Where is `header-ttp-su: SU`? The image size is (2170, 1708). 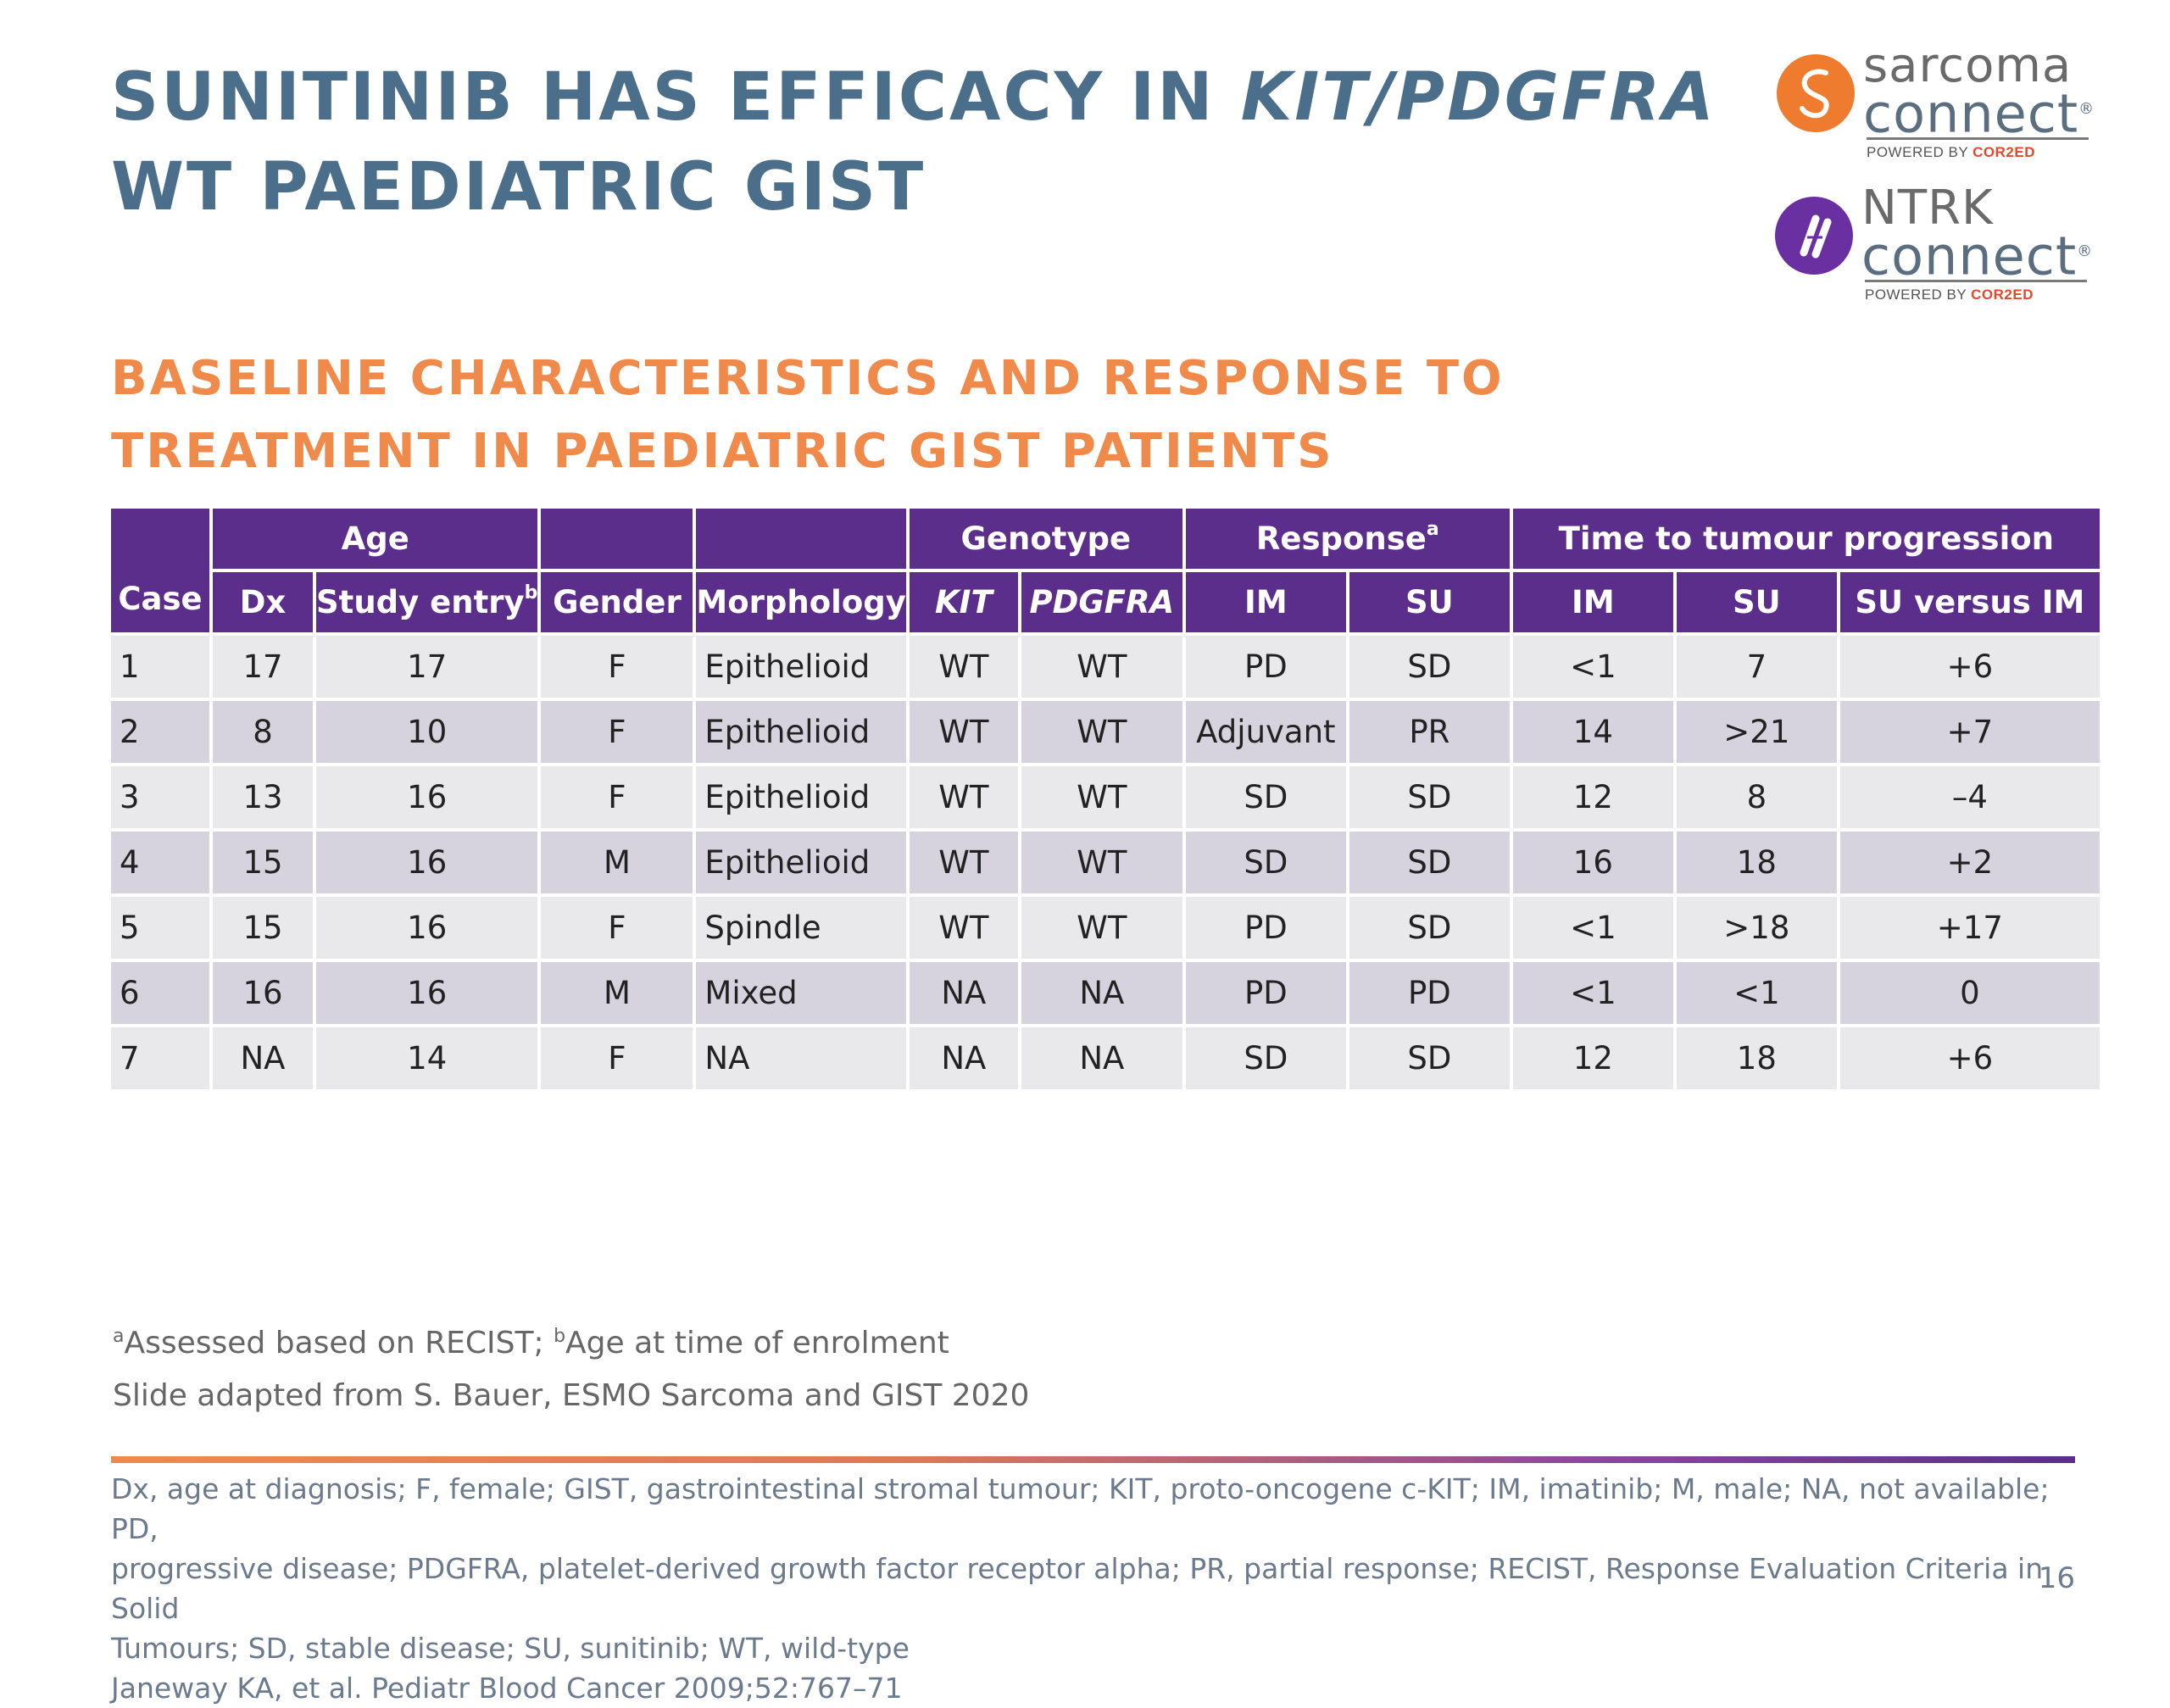
header-ttp-su: SU is located at coordinates (1757, 602).